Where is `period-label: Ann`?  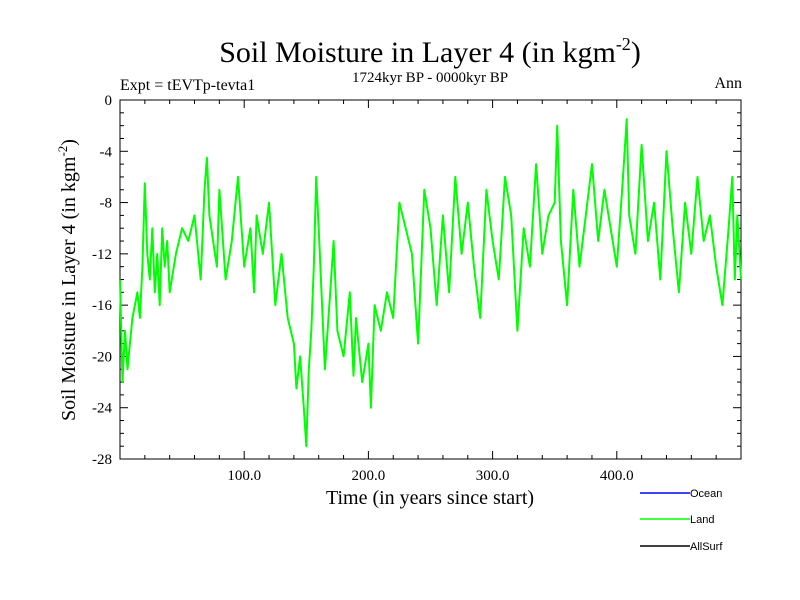
period-label: Ann is located at coordinates (728, 83).